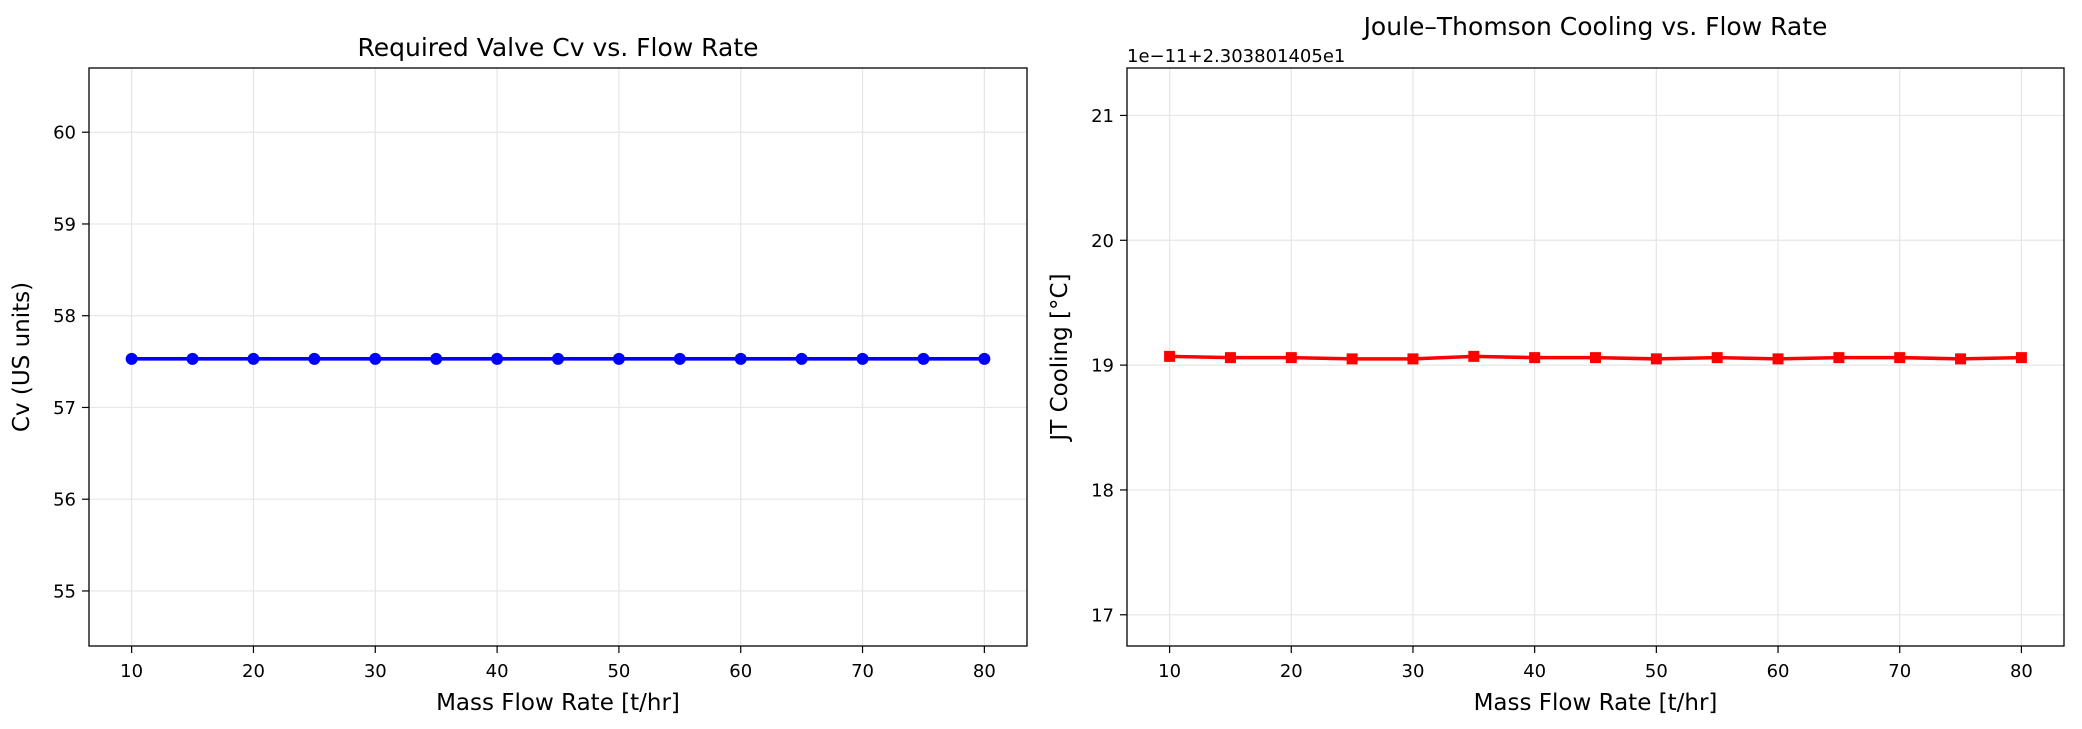 The height and width of the screenshot is (729, 2082). I want to click on cv-x-tick-label: 80, so click(984, 671).